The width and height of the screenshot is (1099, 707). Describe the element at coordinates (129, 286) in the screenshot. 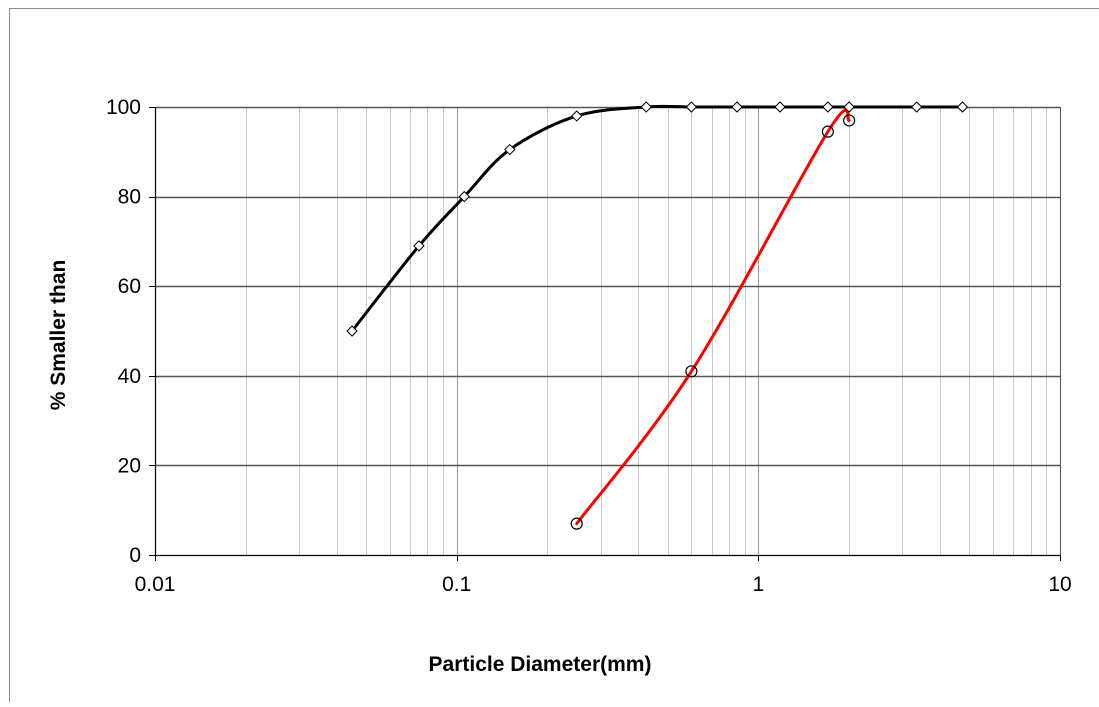

I see `y-tick-label: 60` at that location.